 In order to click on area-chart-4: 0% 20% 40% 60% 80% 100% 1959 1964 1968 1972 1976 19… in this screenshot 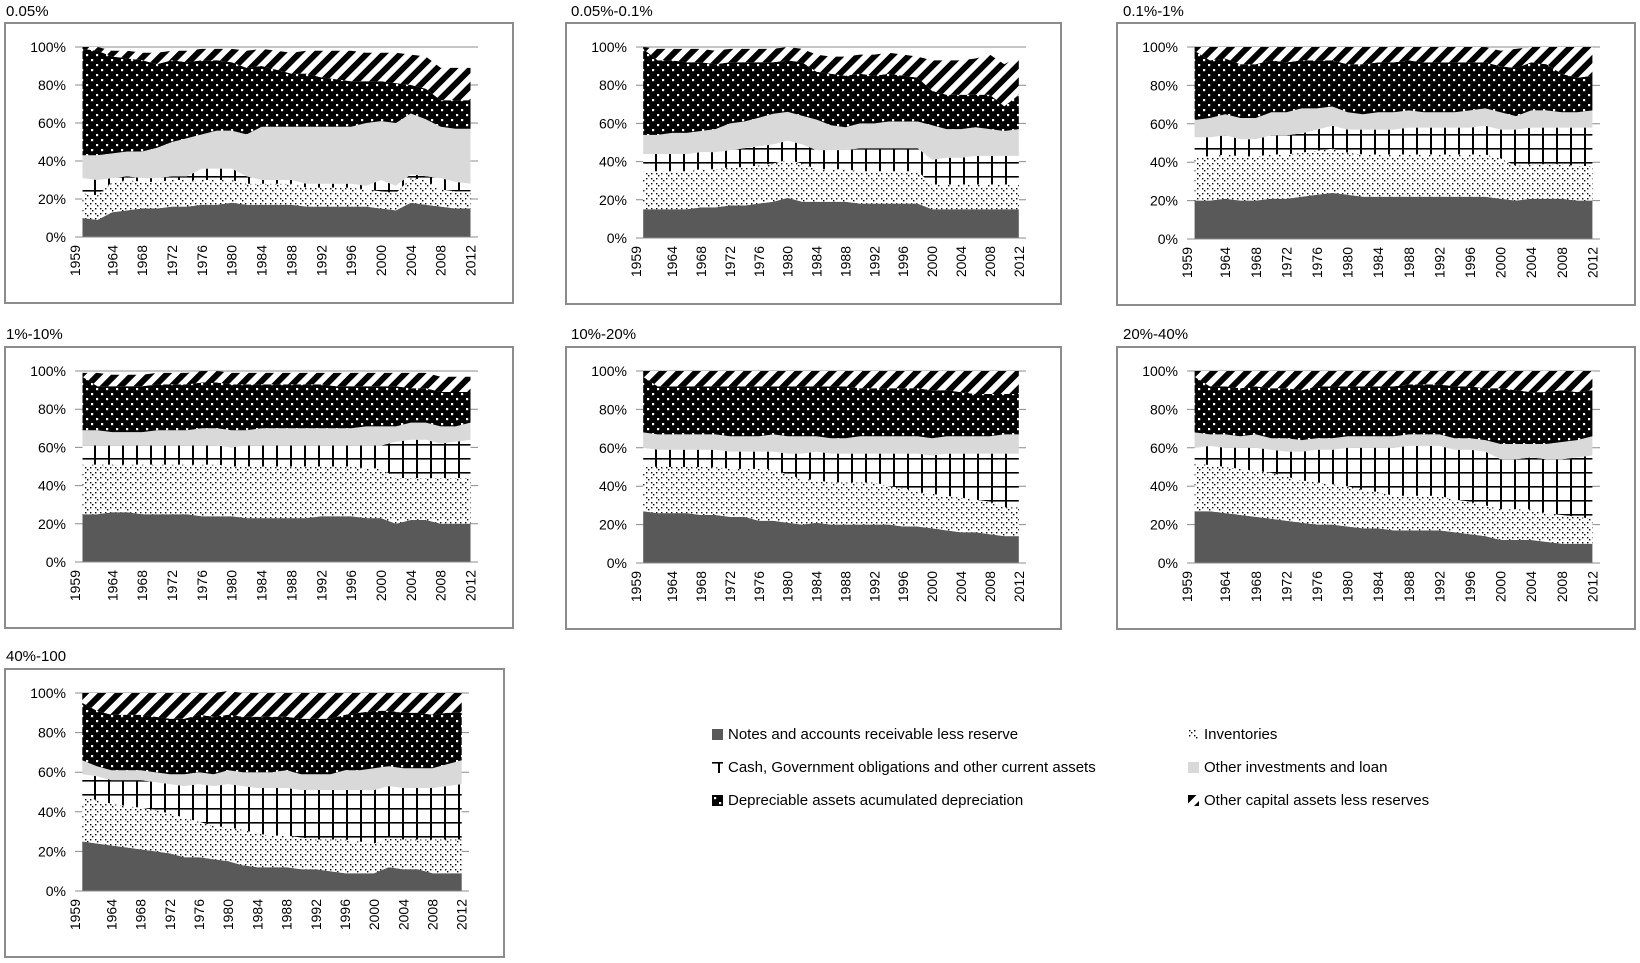, I will do `click(254, 482)`.